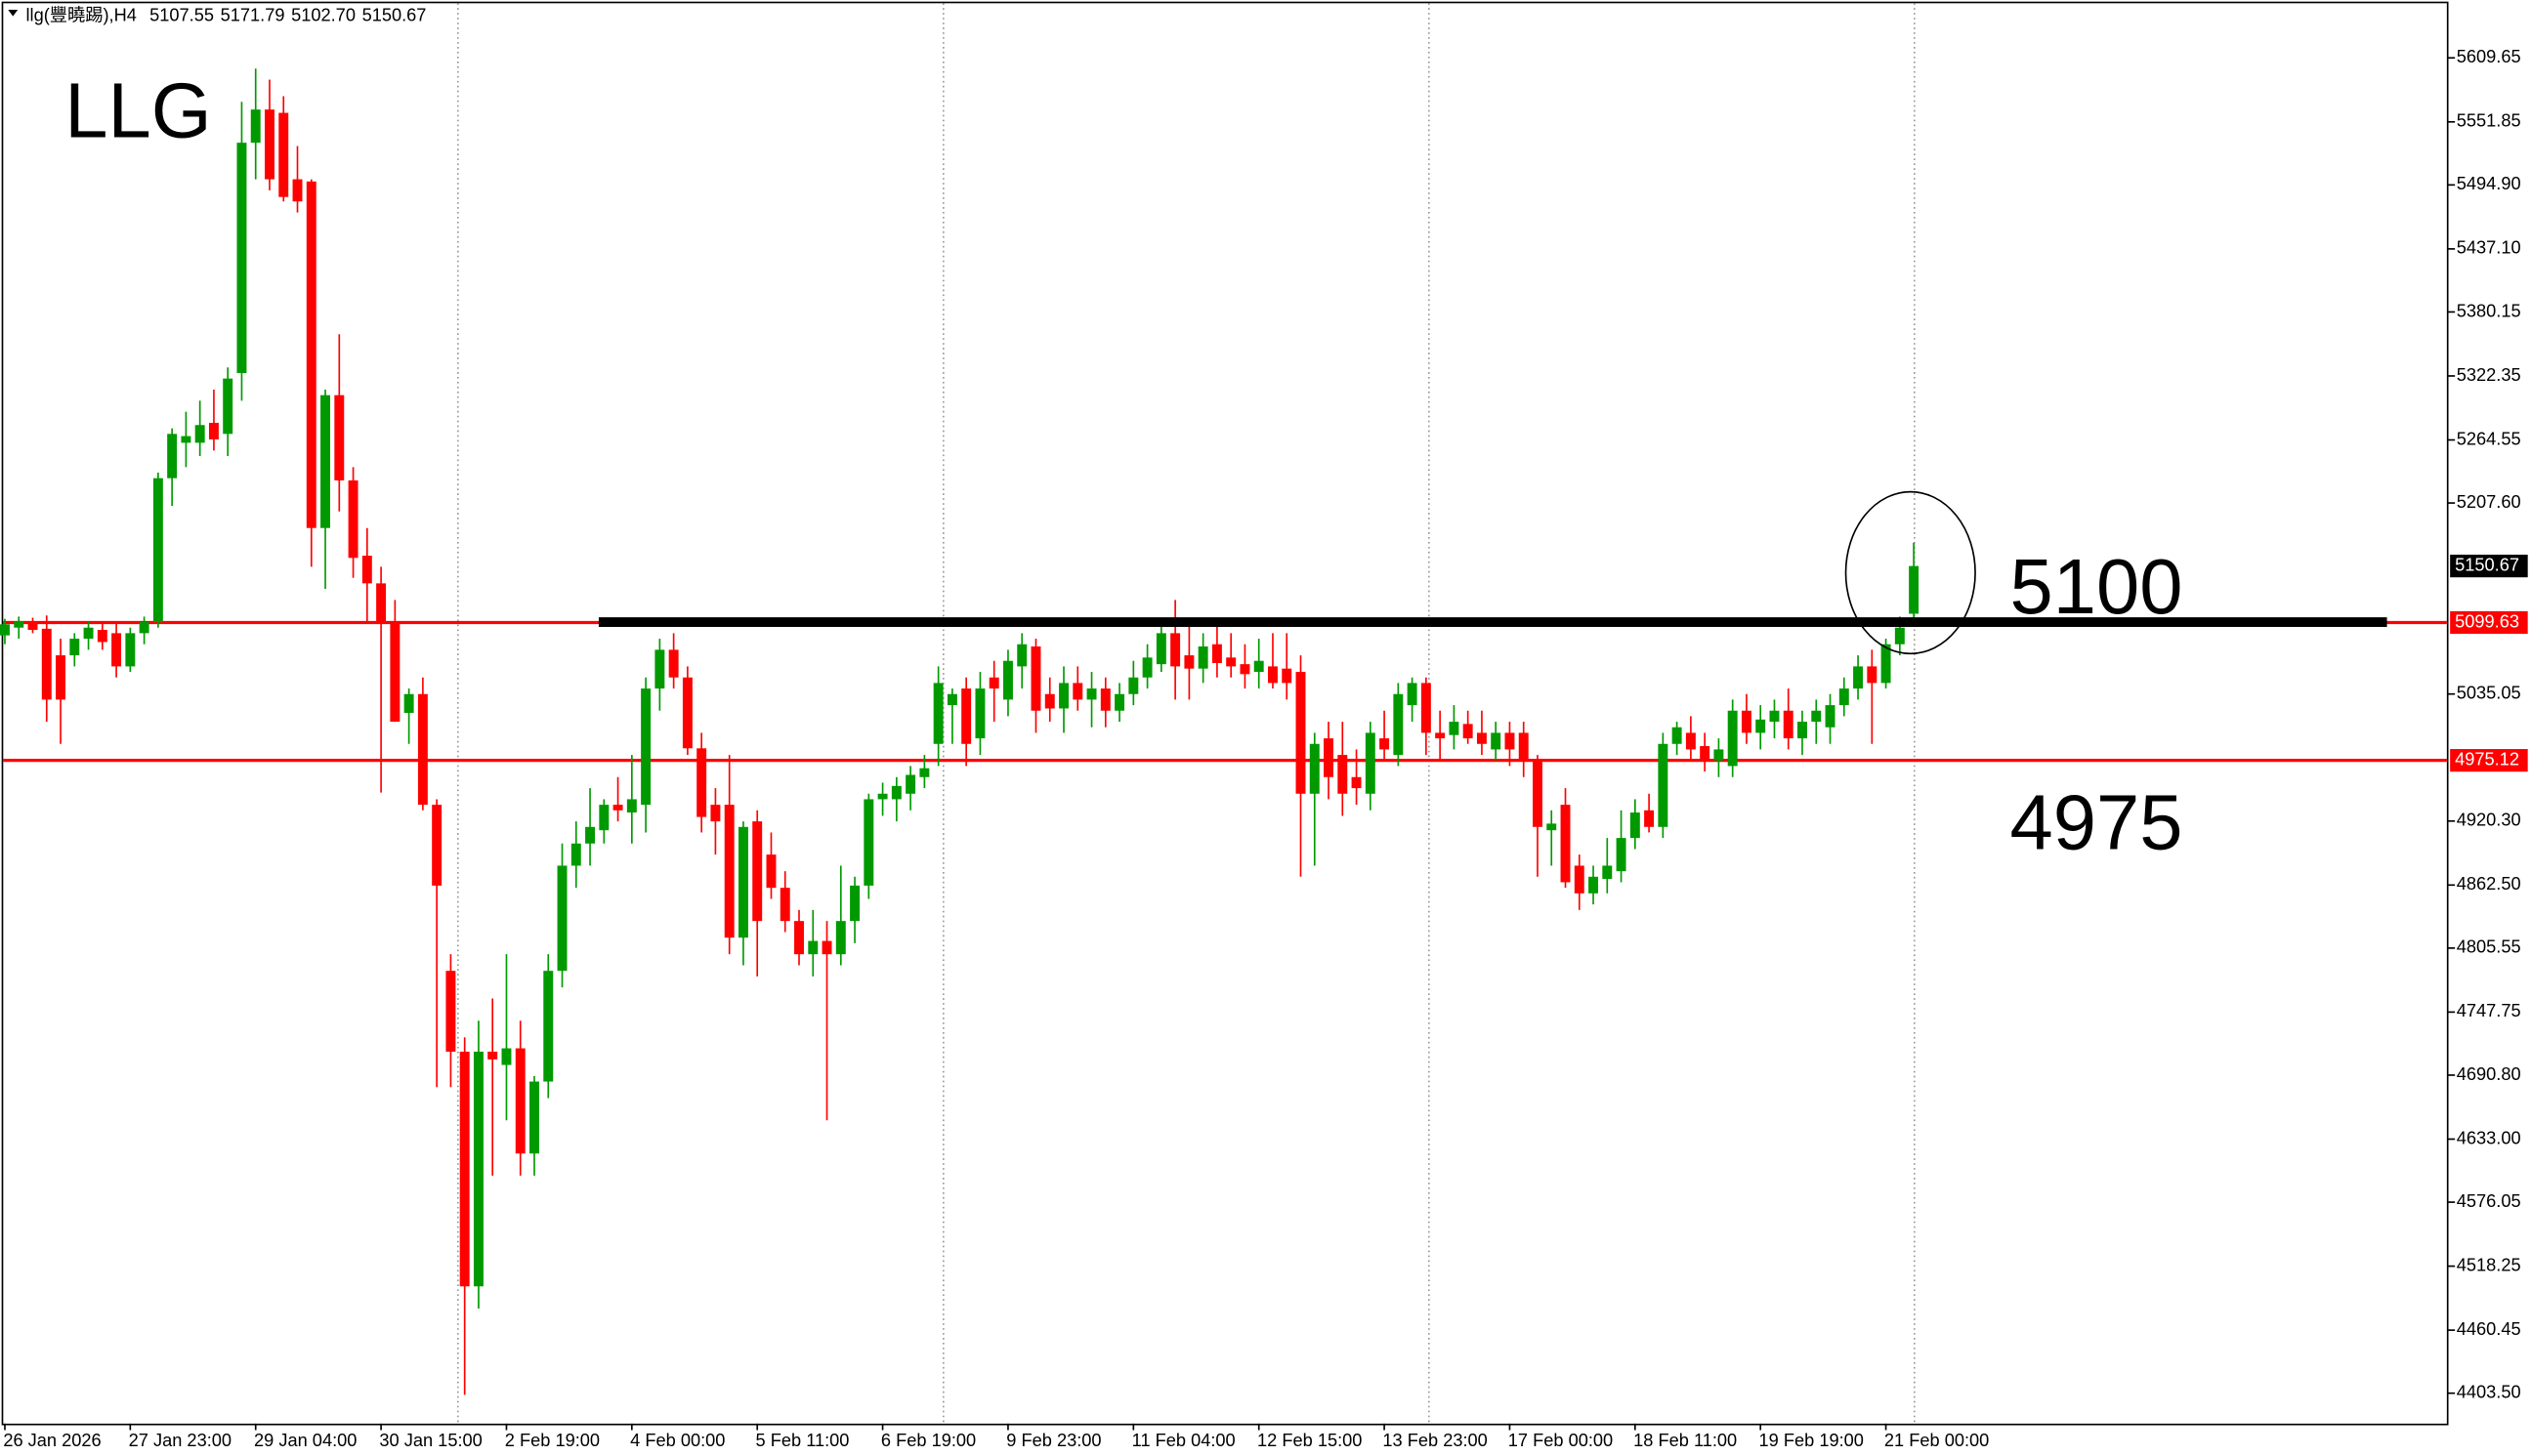 The width and height of the screenshot is (2531, 1456). I want to click on y-tick-label: 4460.45, so click(2489, 1329).